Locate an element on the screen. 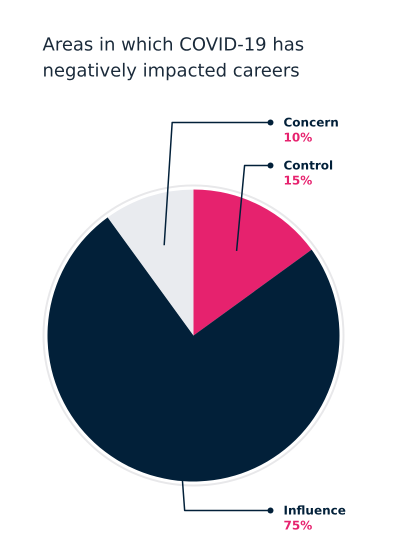 This screenshot has width=401, height=560. legend-label: Influence is located at coordinates (315, 511).